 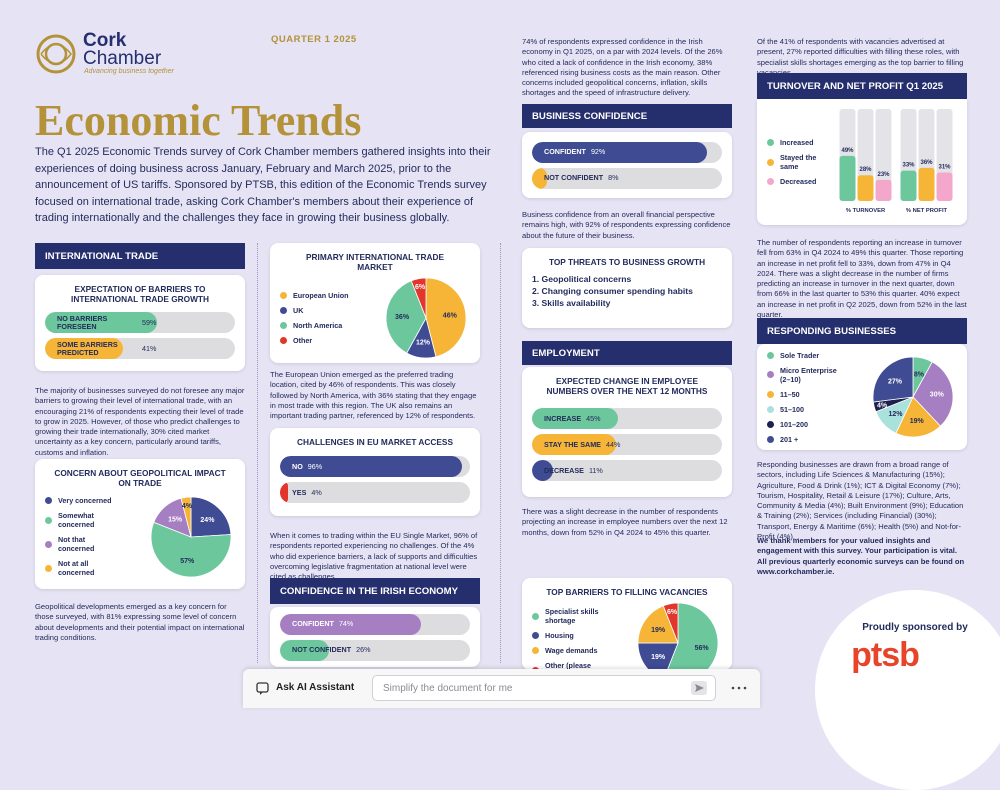 I want to click on legend-label: 101–200, so click(x=794, y=424).